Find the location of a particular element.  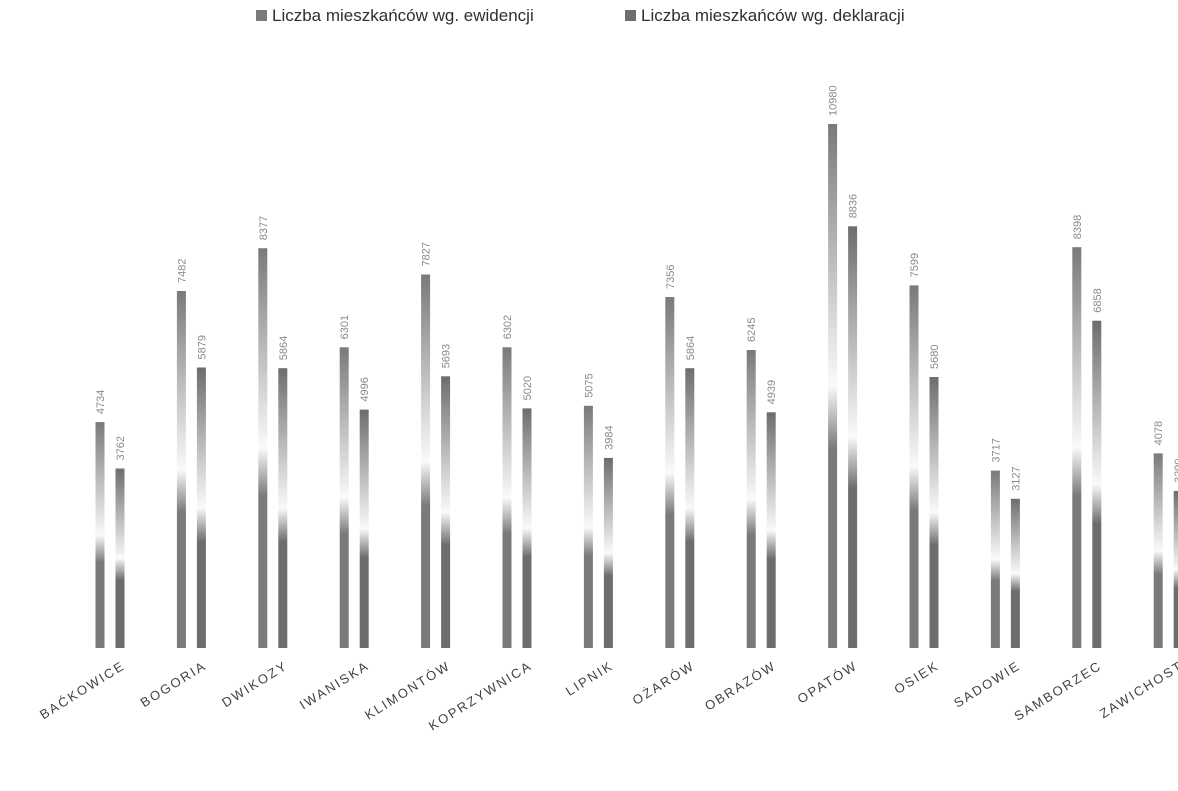

category-label-ozarow: OŻARÓW is located at coordinates (664, 683).